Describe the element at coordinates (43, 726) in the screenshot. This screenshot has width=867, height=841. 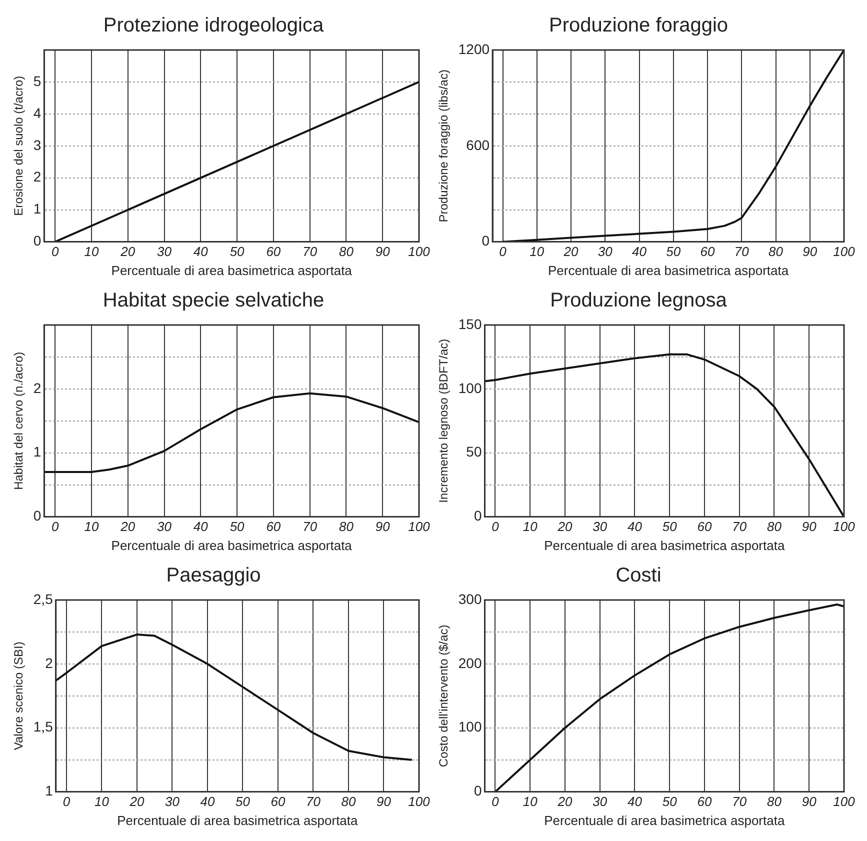
I see `y-tick-label: 1,5` at that location.